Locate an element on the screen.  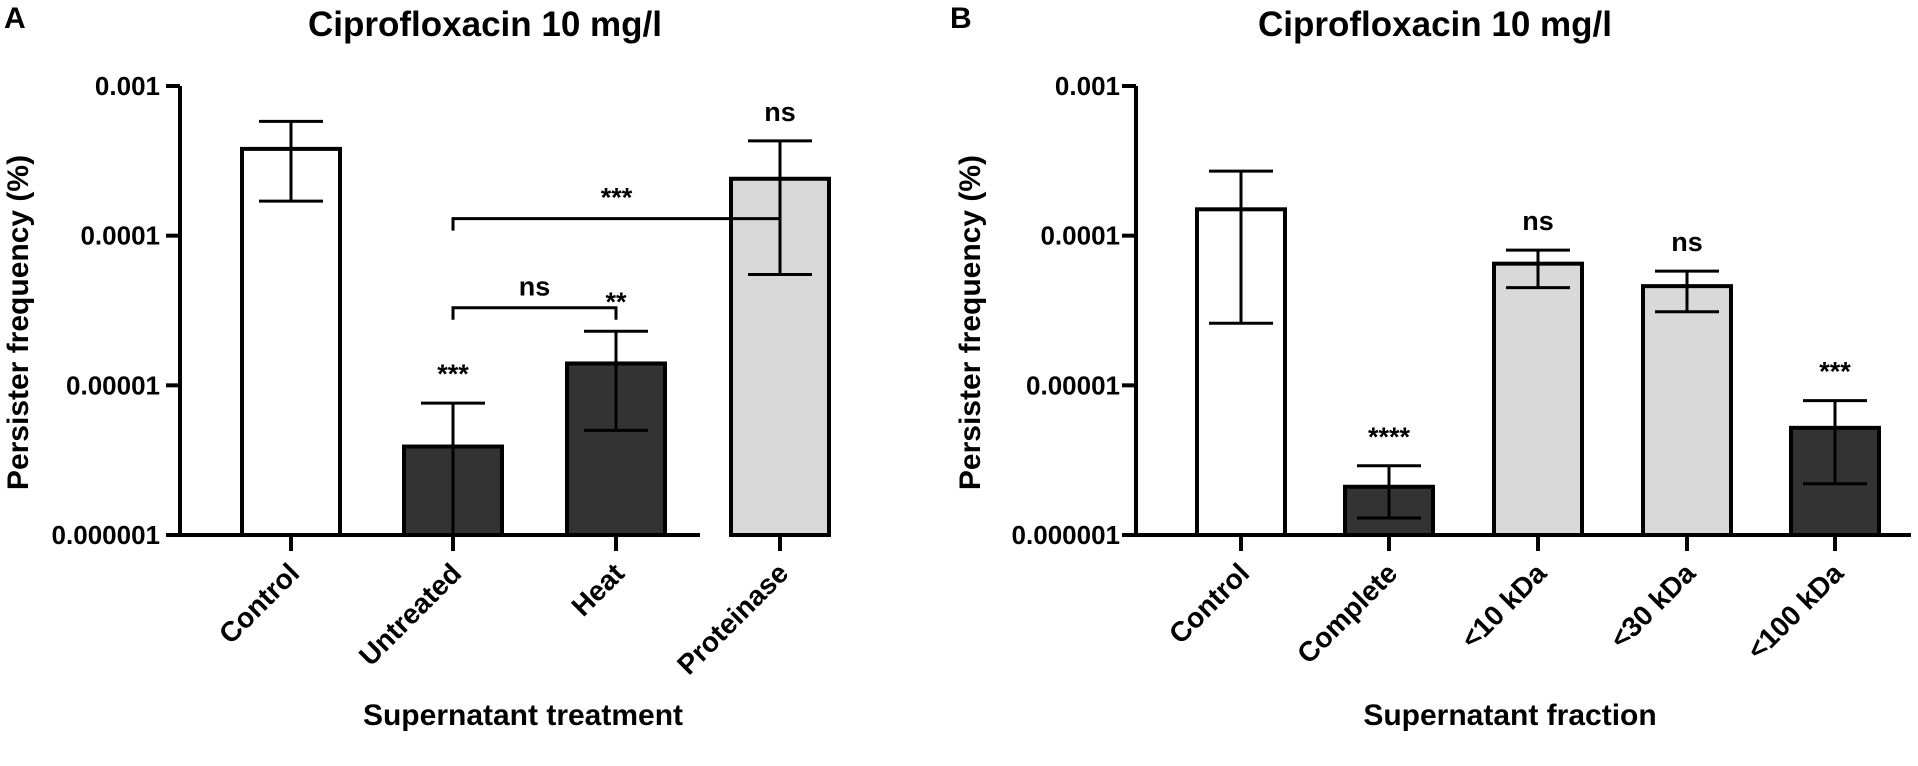
panel-b-x-axis-title: Supernatant fraction is located at coordinates (1509, 715).